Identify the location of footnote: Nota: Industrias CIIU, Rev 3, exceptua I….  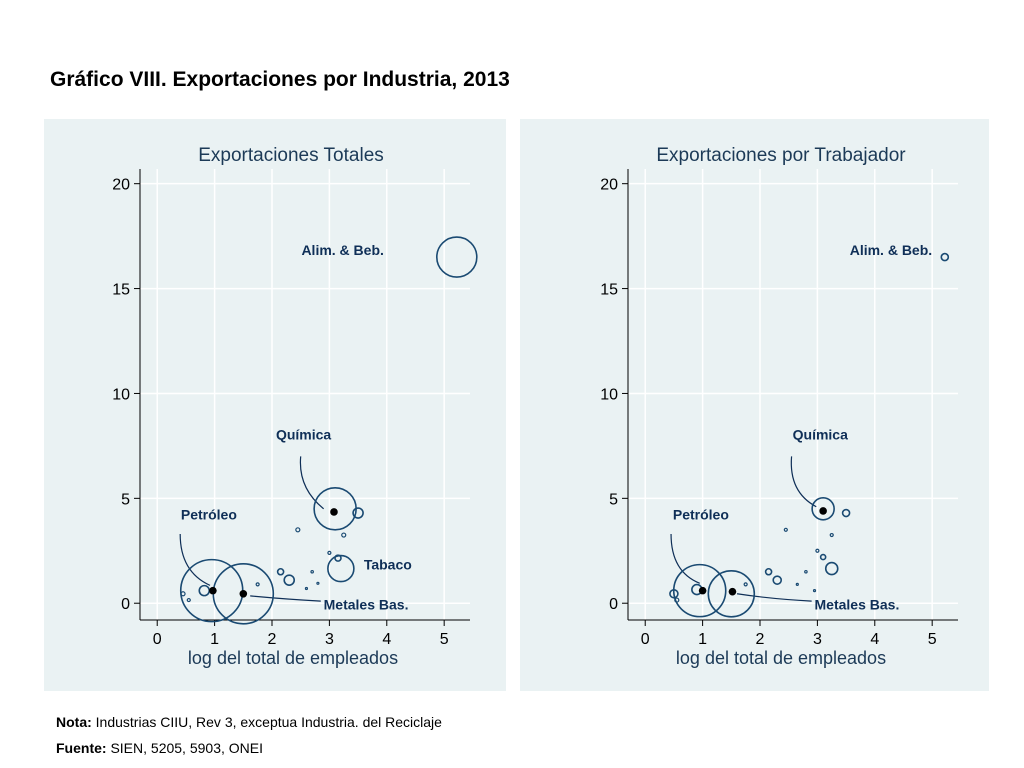
(249, 722).